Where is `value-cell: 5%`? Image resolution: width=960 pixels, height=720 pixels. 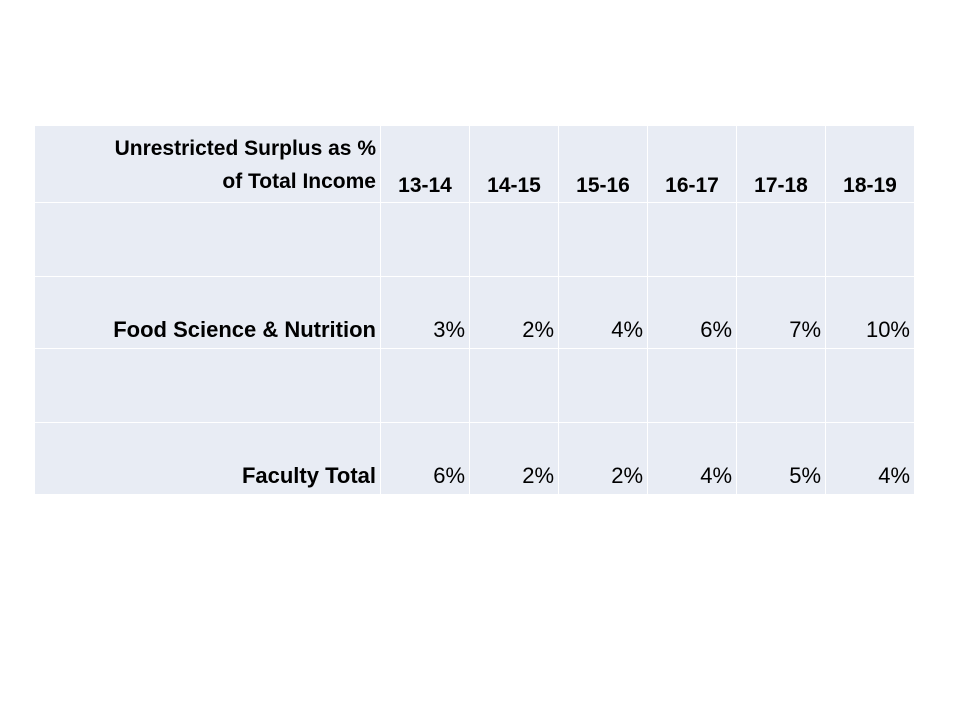
value-cell: 5% is located at coordinates (781, 458).